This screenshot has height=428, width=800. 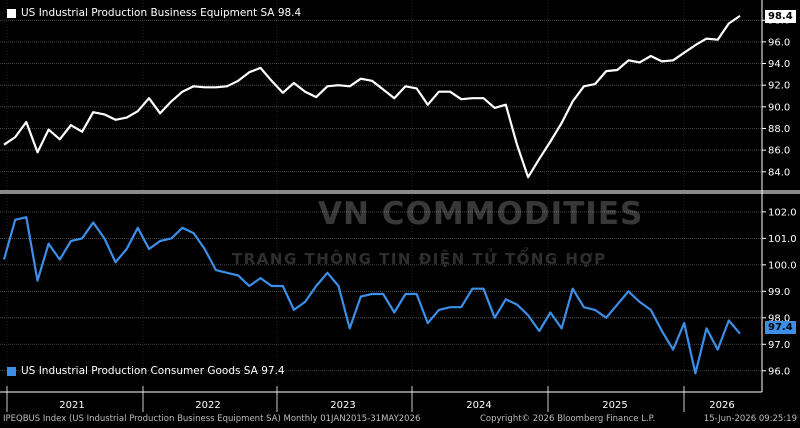 What do you see at coordinates (568, 419) in the screenshot?
I see `footer-copyright: Copyright© 2026 Bloomberg Finance L.P.` at bounding box center [568, 419].